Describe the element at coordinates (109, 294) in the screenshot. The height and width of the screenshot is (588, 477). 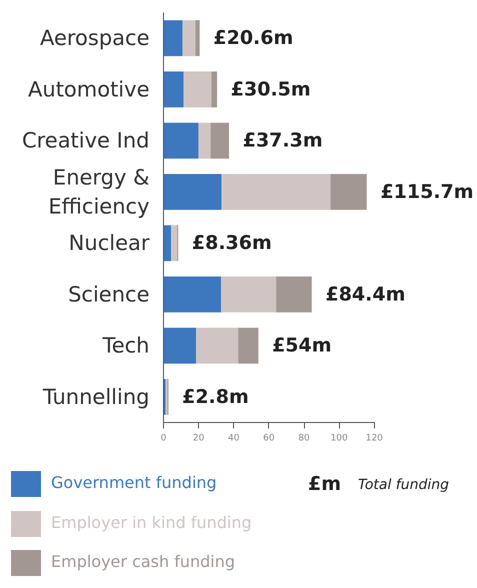
I see `y-tick-label: Science` at that location.